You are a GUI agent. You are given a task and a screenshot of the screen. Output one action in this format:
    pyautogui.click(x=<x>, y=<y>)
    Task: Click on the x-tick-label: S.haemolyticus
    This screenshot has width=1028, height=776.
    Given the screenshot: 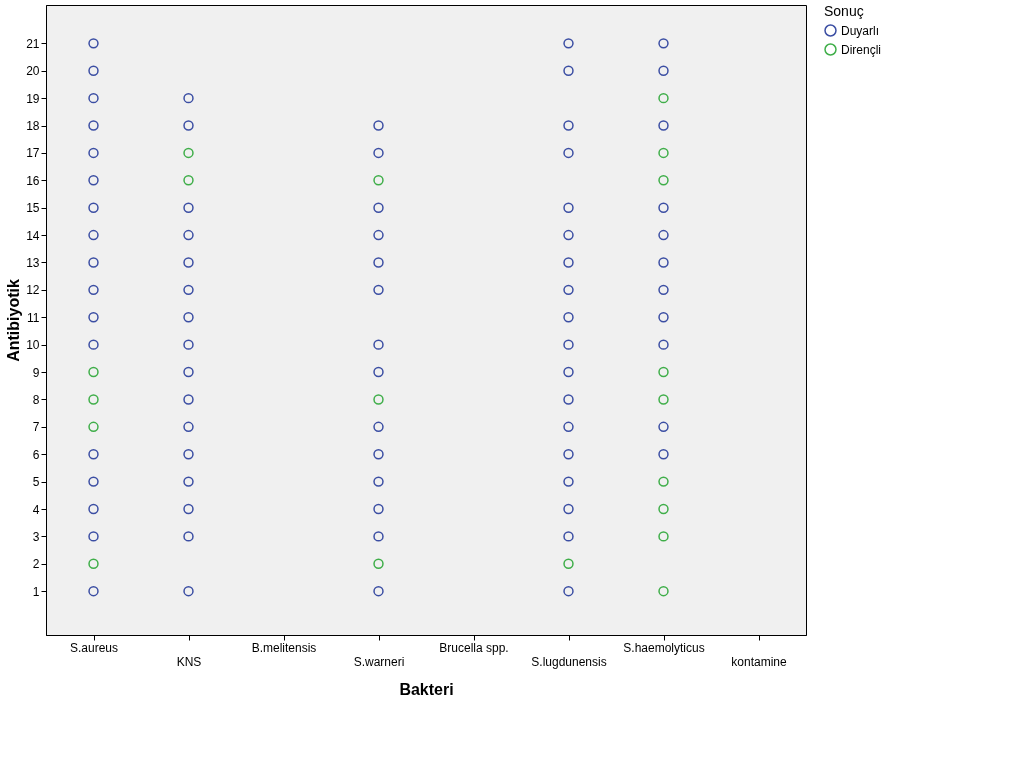 What is the action you would take?
    pyautogui.click(x=664, y=647)
    